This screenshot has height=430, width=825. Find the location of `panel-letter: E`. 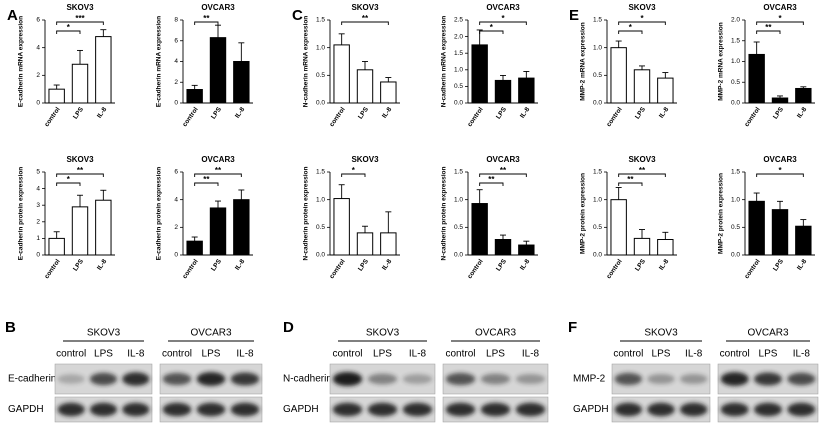

panel-letter: E is located at coordinates (574, 15).